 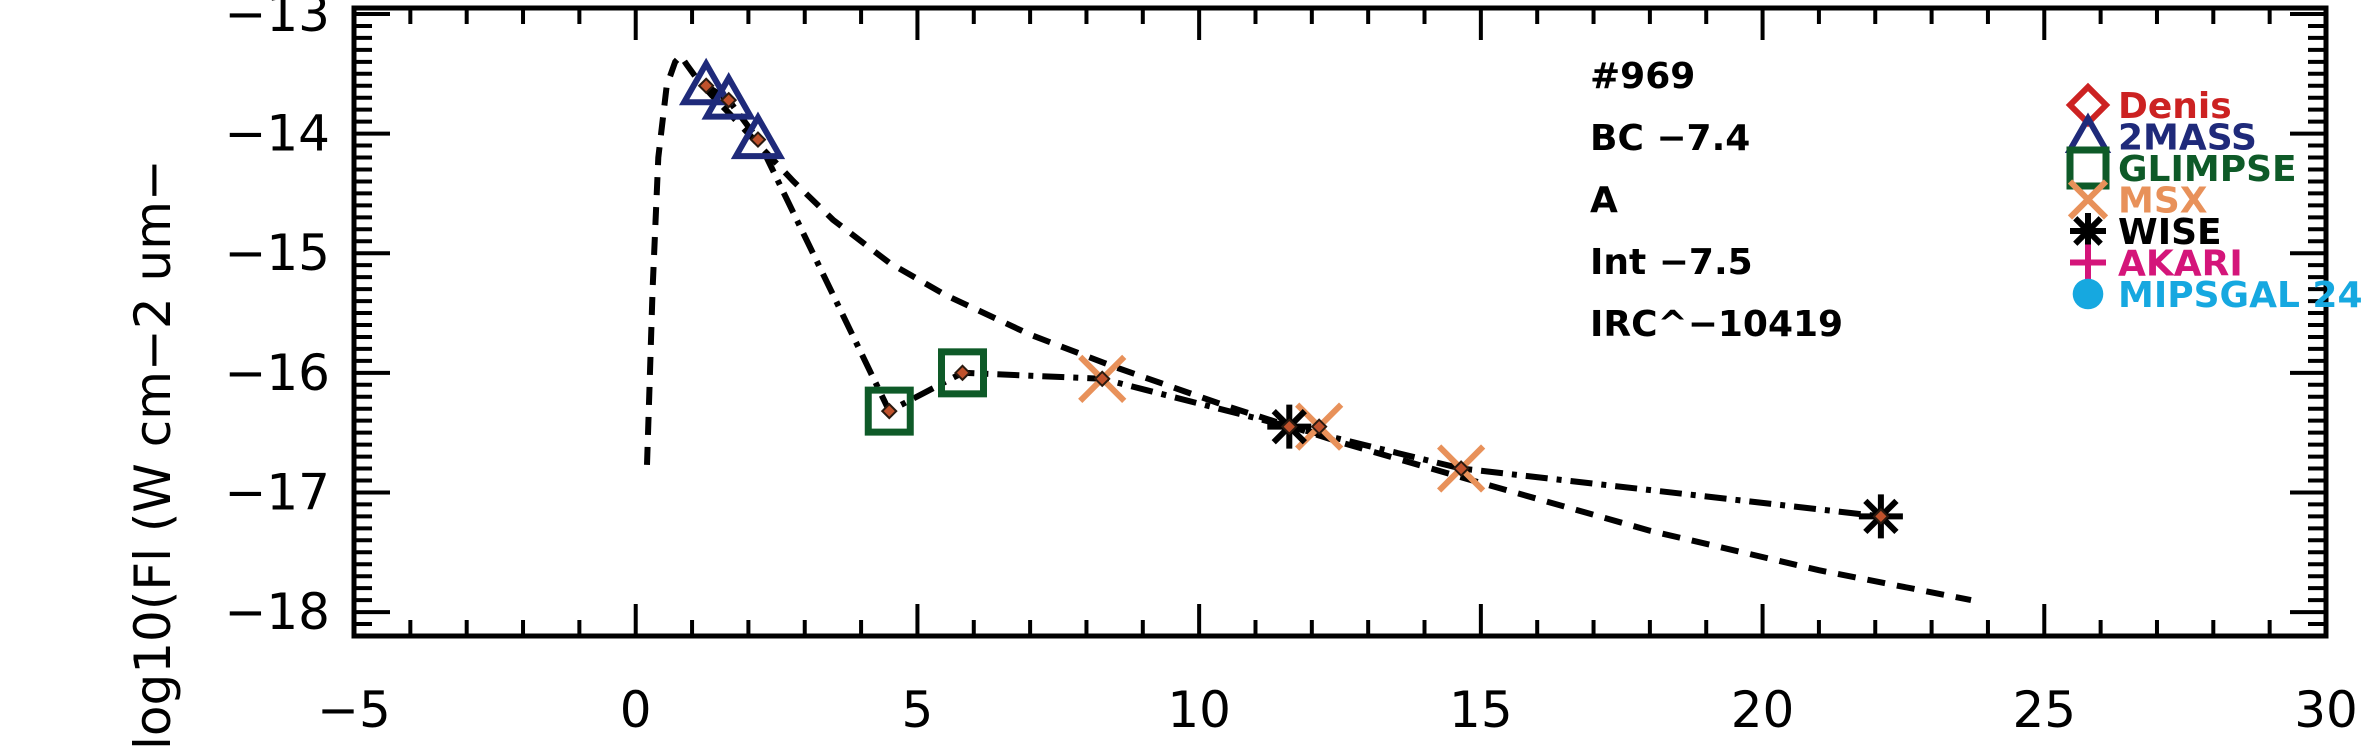 What do you see at coordinates (1481, 710) in the screenshot?
I see `x-tick-label: 15` at bounding box center [1481, 710].